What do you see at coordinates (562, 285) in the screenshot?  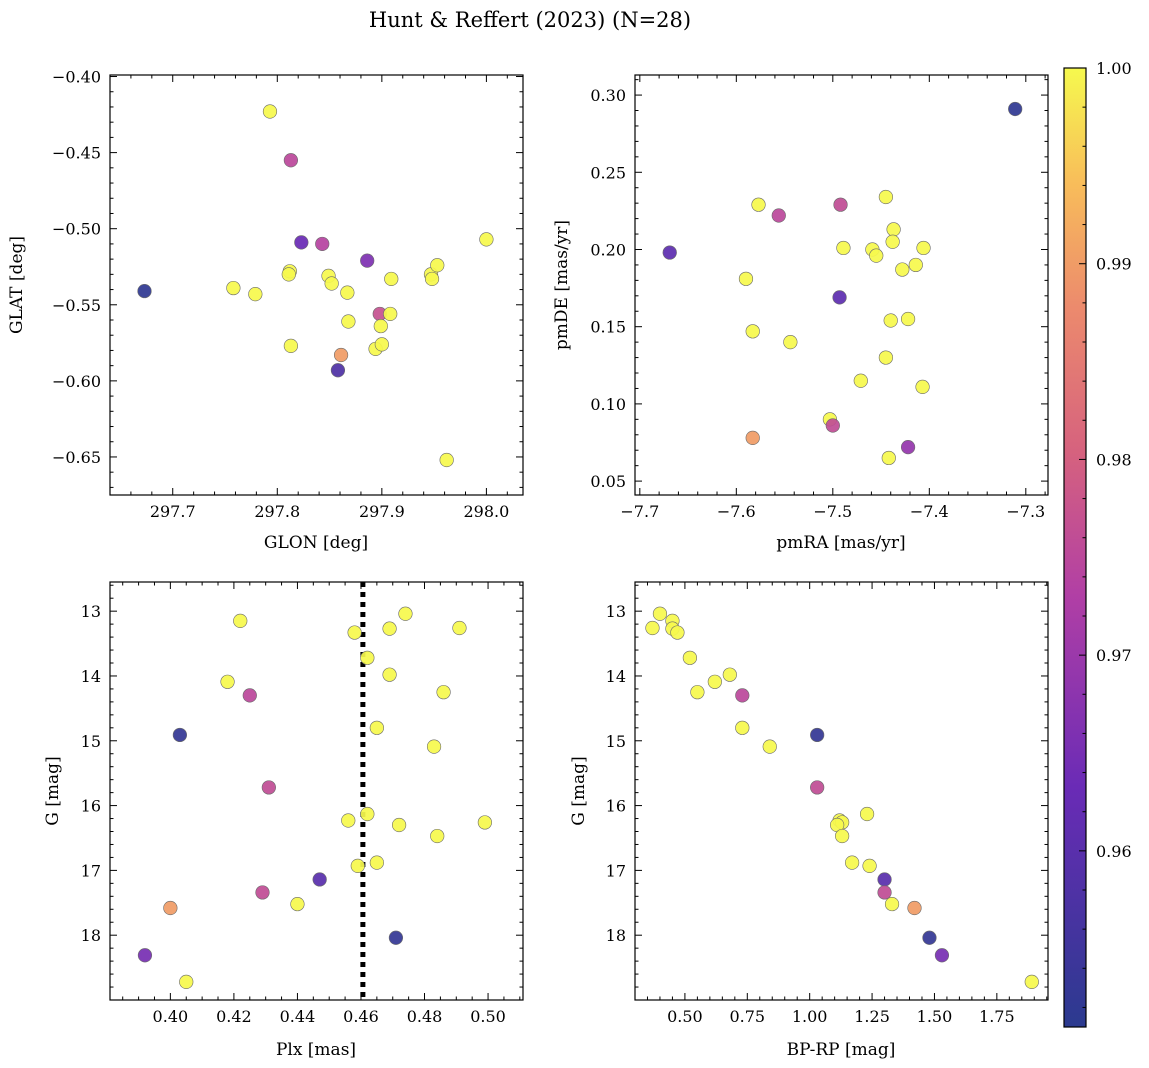 I see `ylabel-pmra-pmde: pmDE [mas/yr]` at bounding box center [562, 285].